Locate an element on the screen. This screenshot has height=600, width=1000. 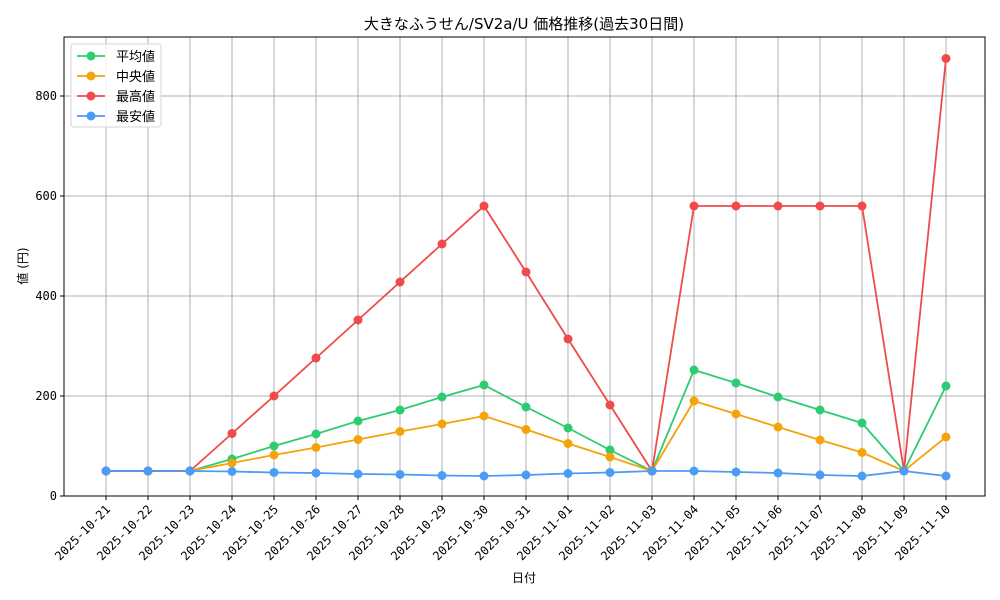
y-tick-label: 600 is located at coordinates (46, 196).